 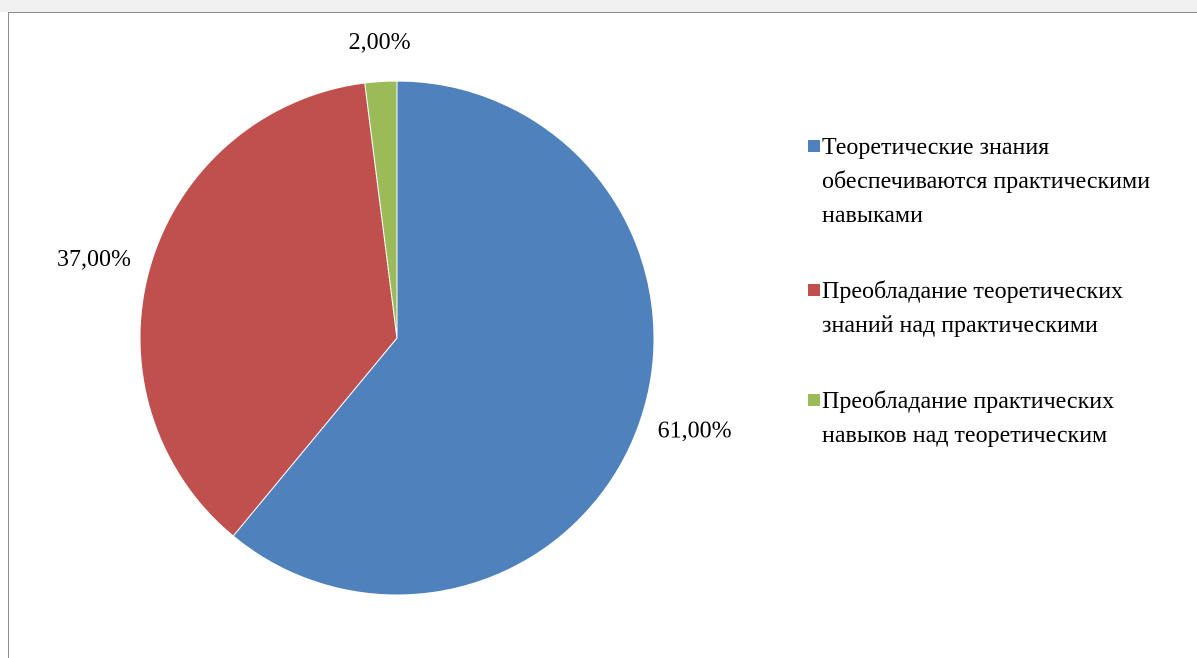 I want to click on top-strip, so click(x=598, y=6).